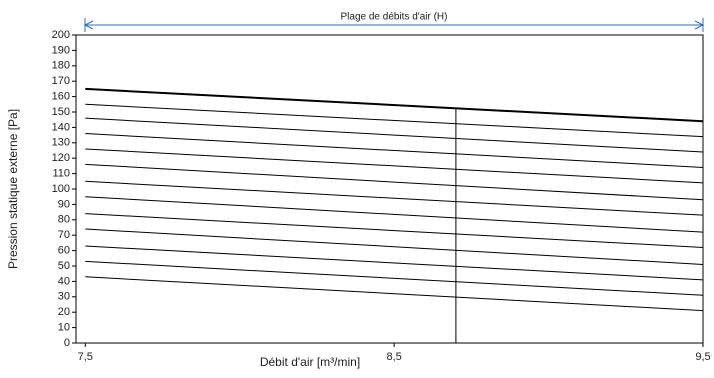  Describe the element at coordinates (61, 35) in the screenshot. I see `y-tick-label: 200` at that location.